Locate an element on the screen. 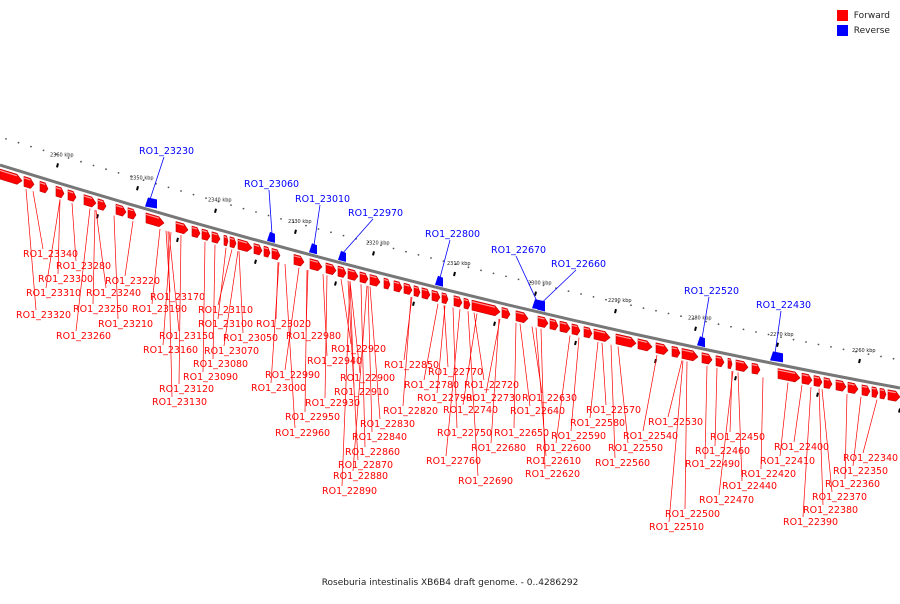 The height and width of the screenshot is (604, 900). forward-gene-label: RO1_22350 is located at coordinates (860, 471).